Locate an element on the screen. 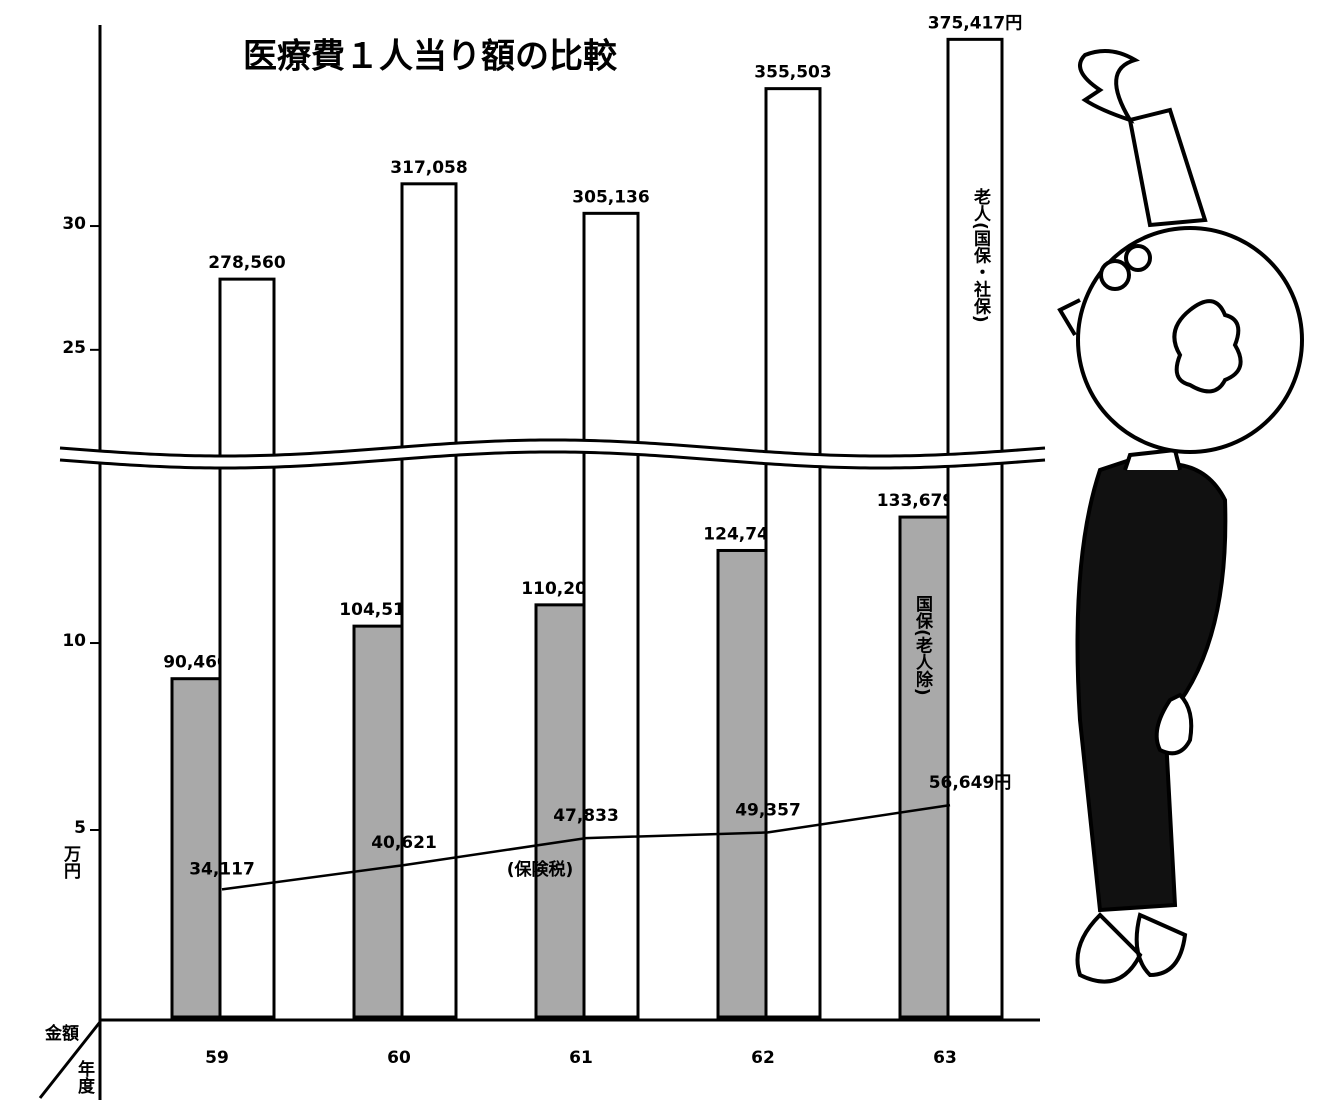  x-axis-label: 年度 is located at coordinates (84, 1077).